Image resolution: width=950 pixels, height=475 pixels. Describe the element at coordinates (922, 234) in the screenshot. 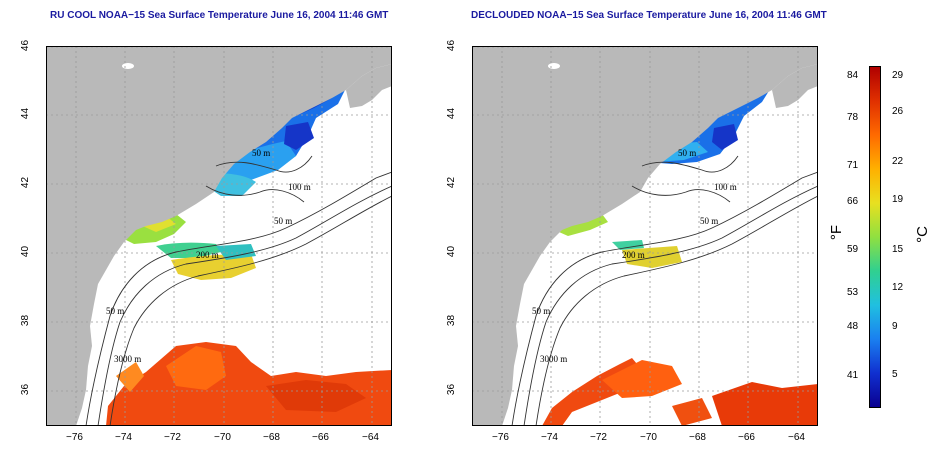

I see `celsius-unit-label: °C` at that location.